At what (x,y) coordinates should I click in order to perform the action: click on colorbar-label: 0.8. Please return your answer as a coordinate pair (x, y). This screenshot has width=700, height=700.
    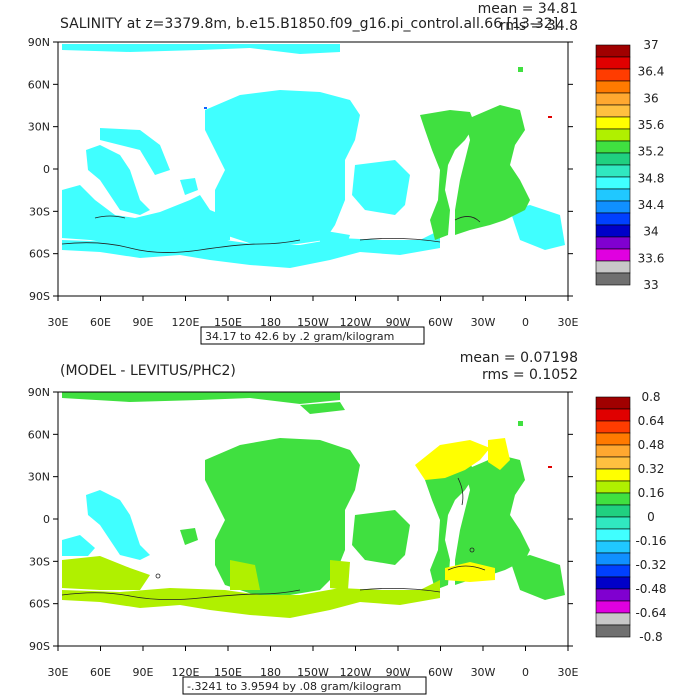
    Looking at the image, I should click on (650, 397).